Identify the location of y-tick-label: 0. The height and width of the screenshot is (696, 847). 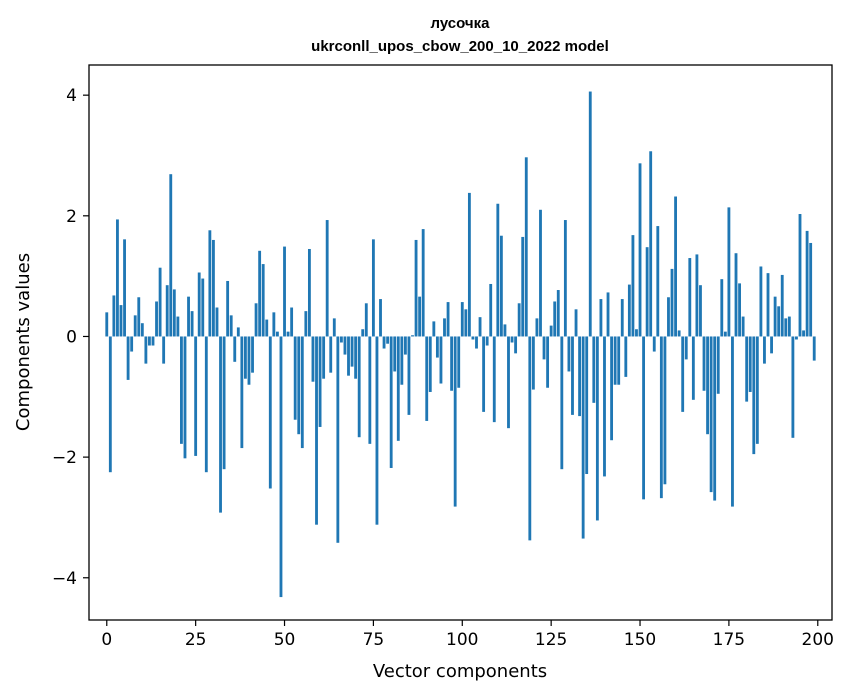
(71, 337).